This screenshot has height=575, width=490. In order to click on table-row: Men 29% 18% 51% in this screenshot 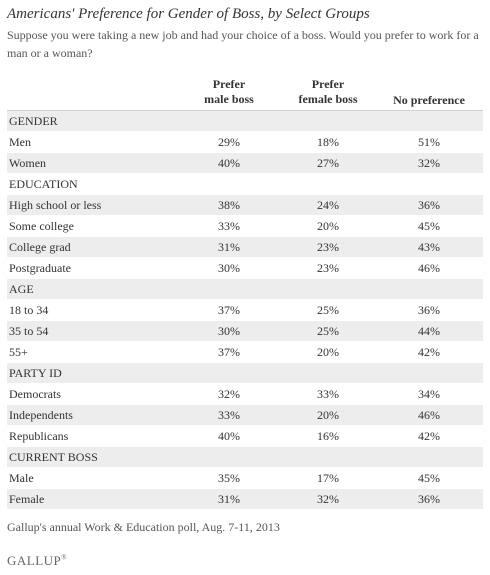, I will do `click(245, 142)`.